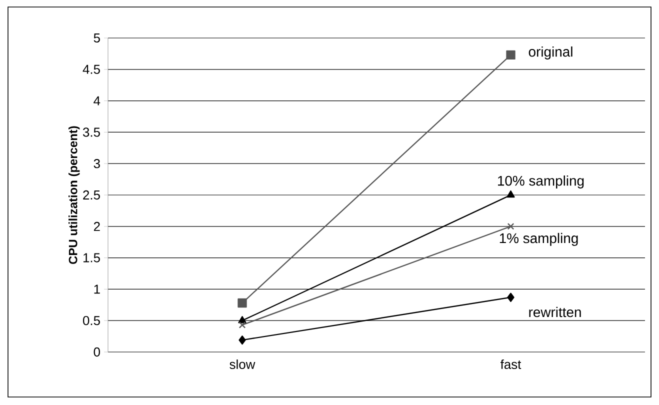 The image size is (659, 405). I want to click on series-label: 10% sampling, so click(541, 181).